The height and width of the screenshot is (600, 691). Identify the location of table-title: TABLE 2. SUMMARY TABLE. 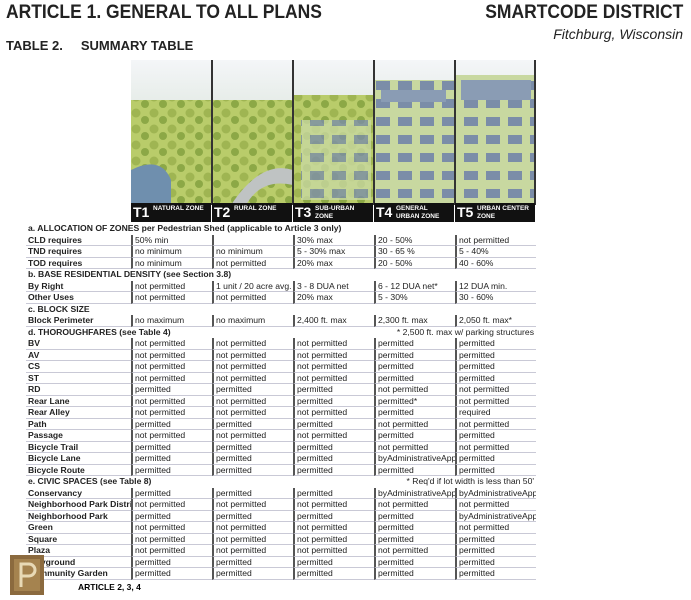
(100, 45).